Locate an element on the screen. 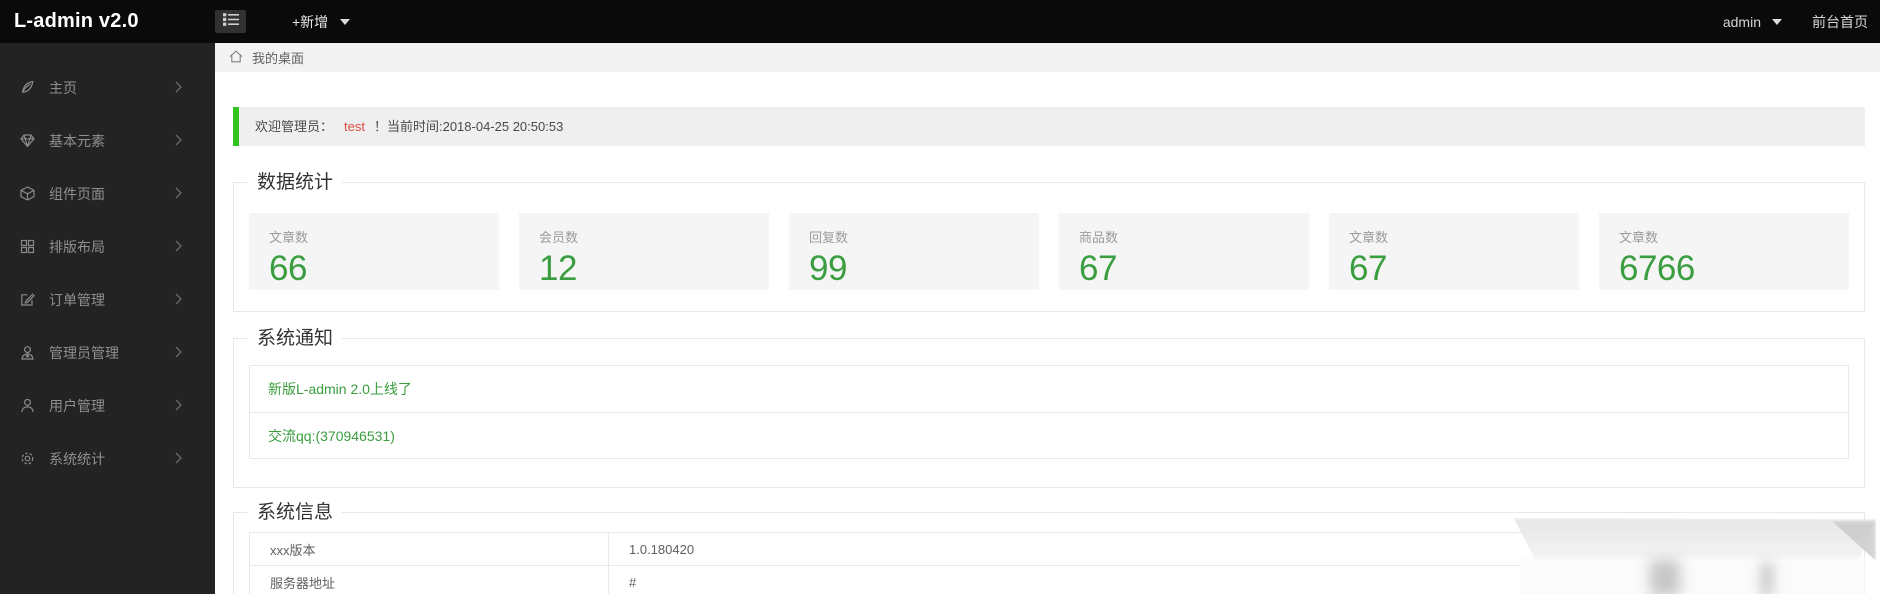 This screenshot has height=594, width=1880. navbar-right: admin 前台首页 is located at coordinates (1795, 21).